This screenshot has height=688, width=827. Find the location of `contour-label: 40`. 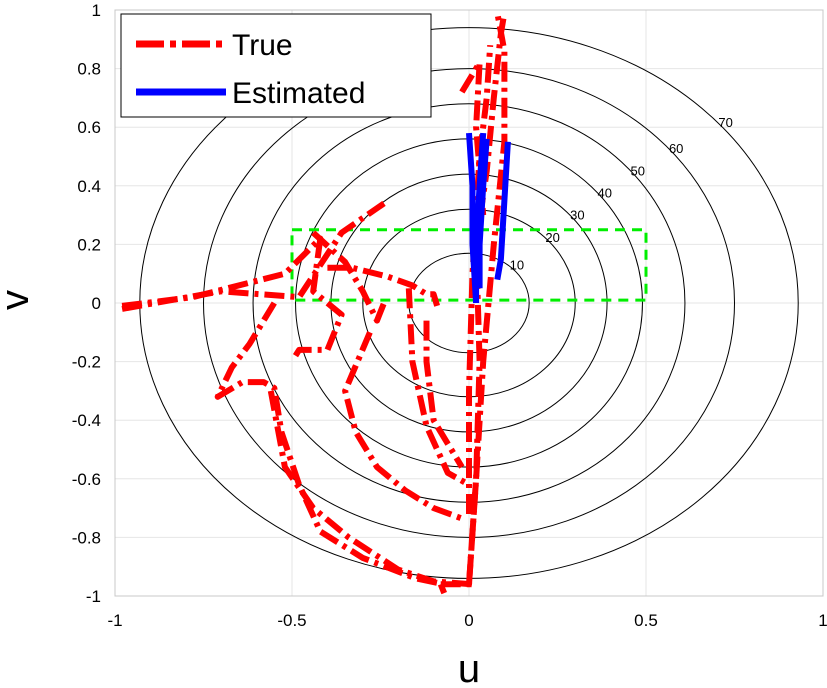

contour-label: 40 is located at coordinates (605, 192).